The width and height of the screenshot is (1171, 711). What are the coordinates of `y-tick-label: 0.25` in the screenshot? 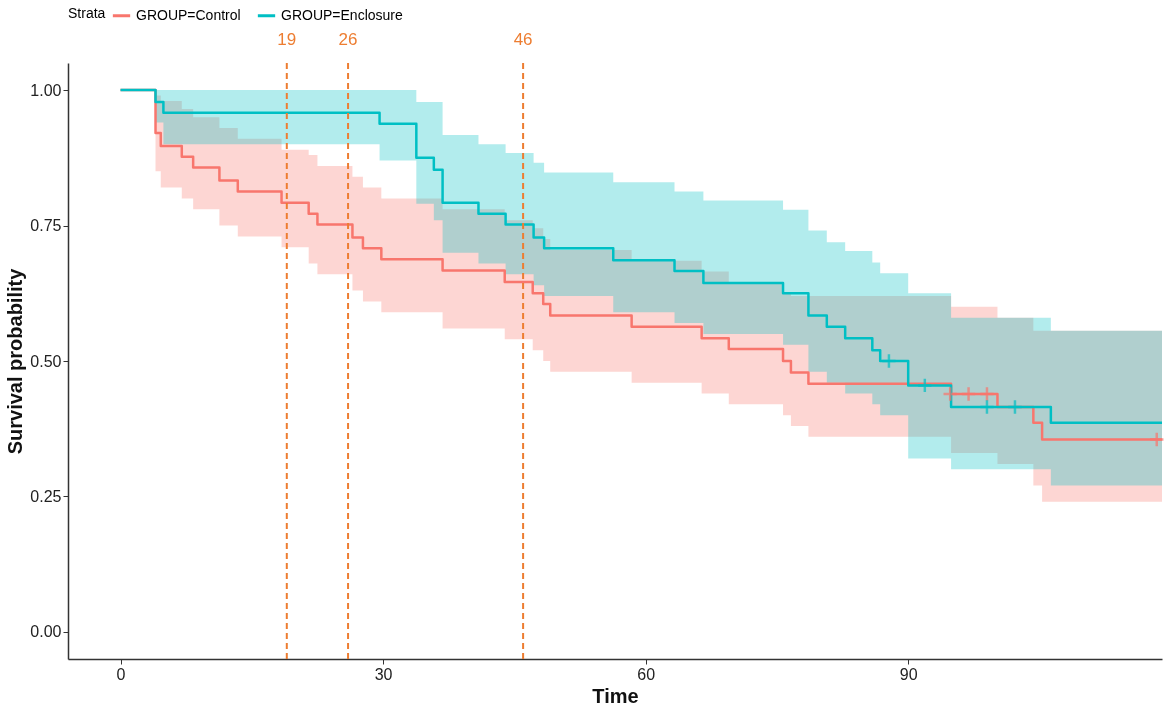 It's located at (46, 496).